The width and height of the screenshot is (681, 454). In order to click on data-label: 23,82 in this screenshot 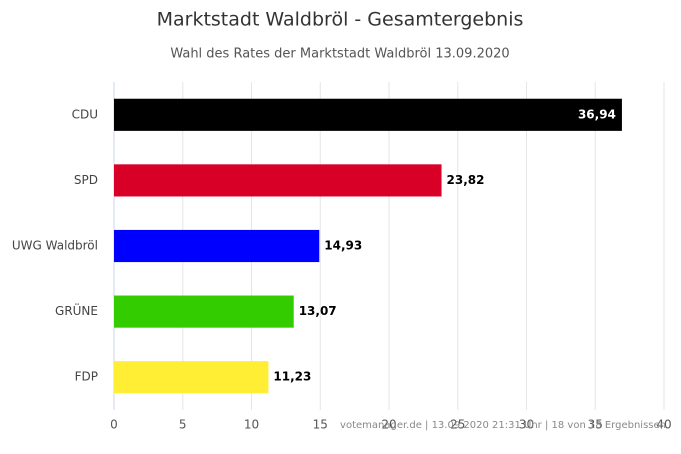, I will do `click(466, 180)`.